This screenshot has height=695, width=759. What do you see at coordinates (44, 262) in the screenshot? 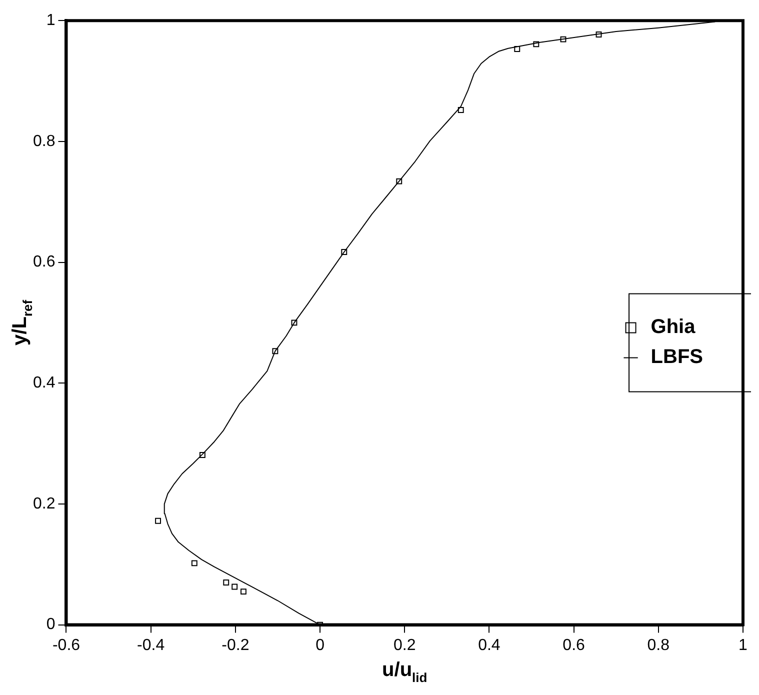
I see `y-tick-label: 0.6` at bounding box center [44, 262].